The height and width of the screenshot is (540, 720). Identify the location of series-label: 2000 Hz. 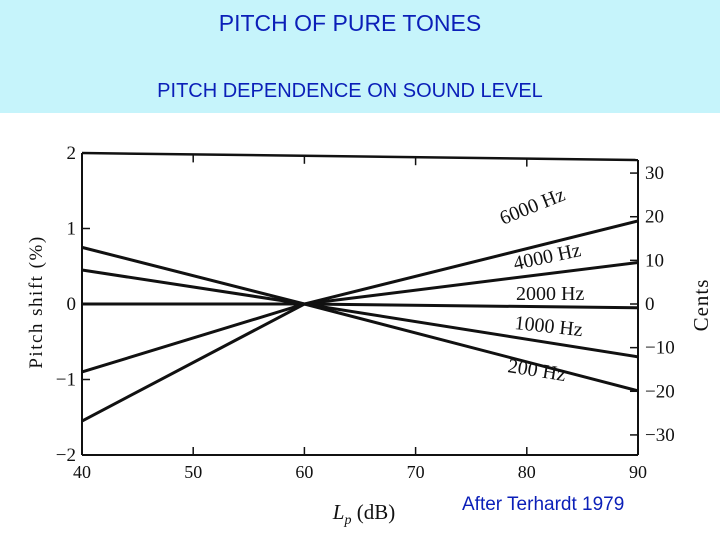
(550, 294).